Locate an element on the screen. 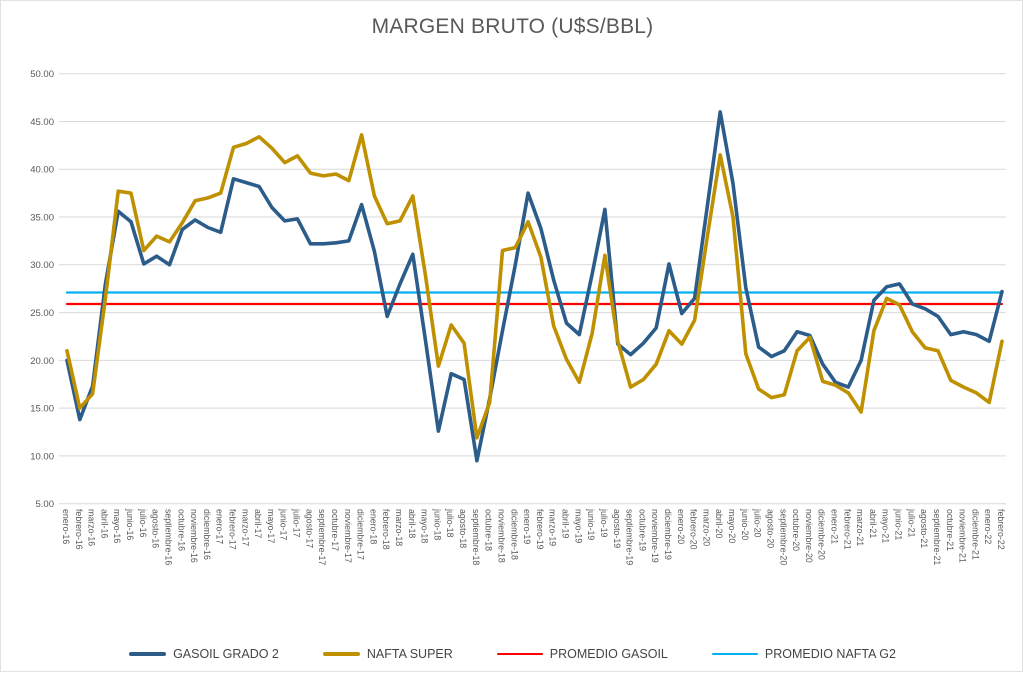 This screenshot has width=1023, height=673. svg-text: febrero-17 is located at coordinates (233, 529).